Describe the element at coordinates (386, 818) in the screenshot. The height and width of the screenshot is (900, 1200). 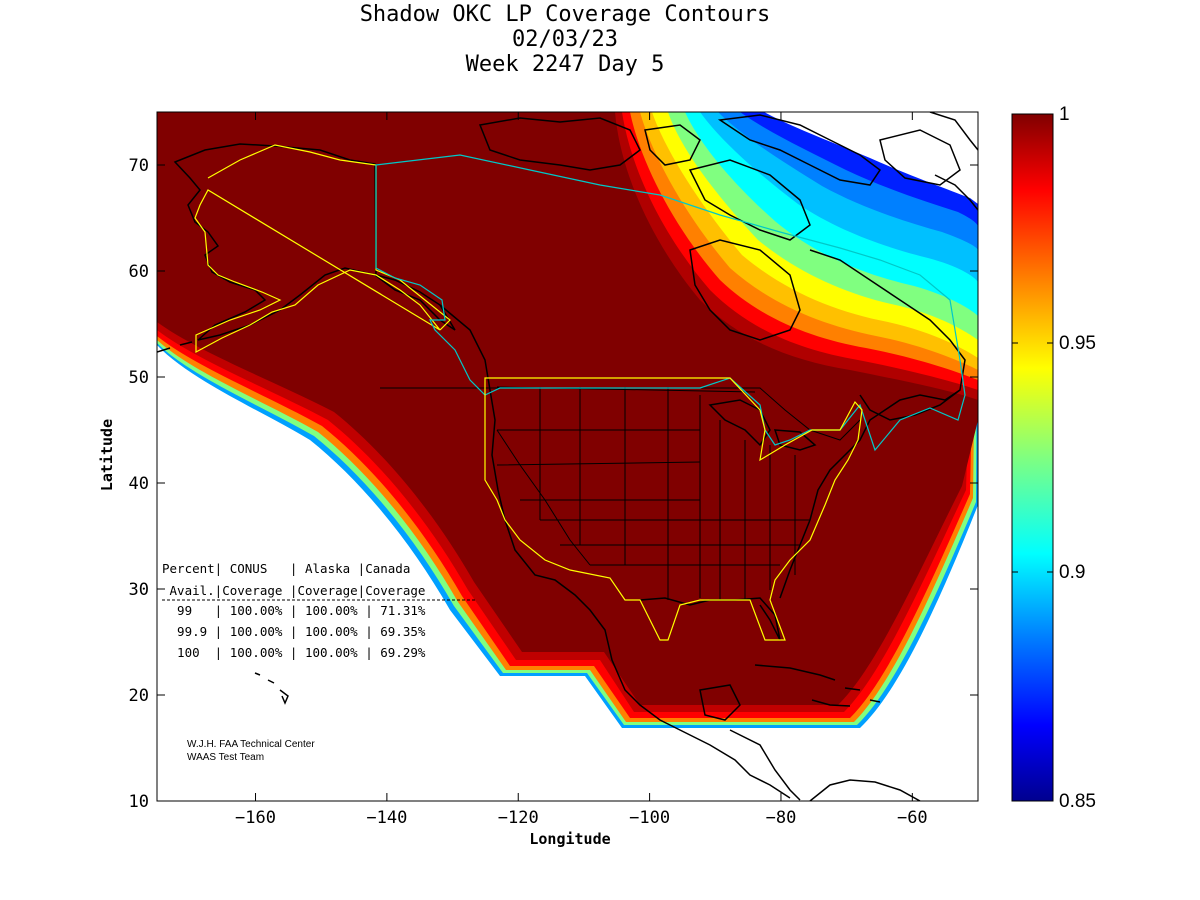
I see `x-tick-label: −140` at that location.